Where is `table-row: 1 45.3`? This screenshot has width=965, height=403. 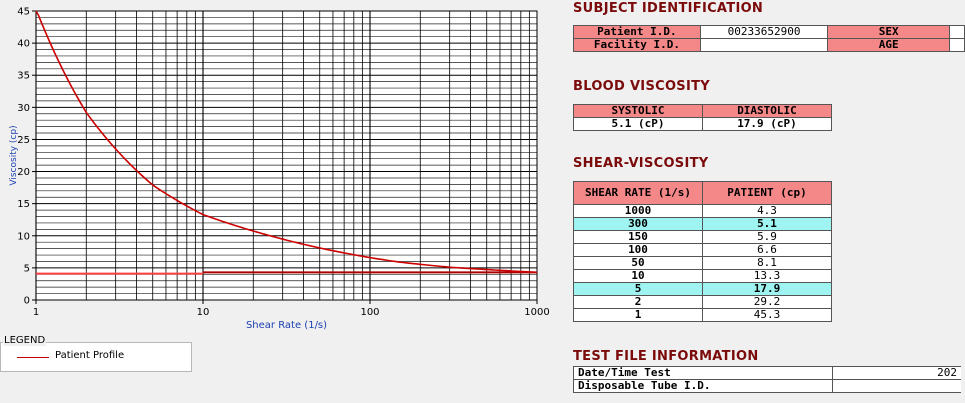
table-row: 1 45.3 is located at coordinates (702, 315).